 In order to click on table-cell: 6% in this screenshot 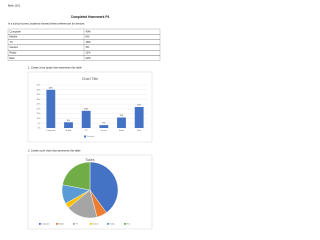, I will do `click(88, 37)`.